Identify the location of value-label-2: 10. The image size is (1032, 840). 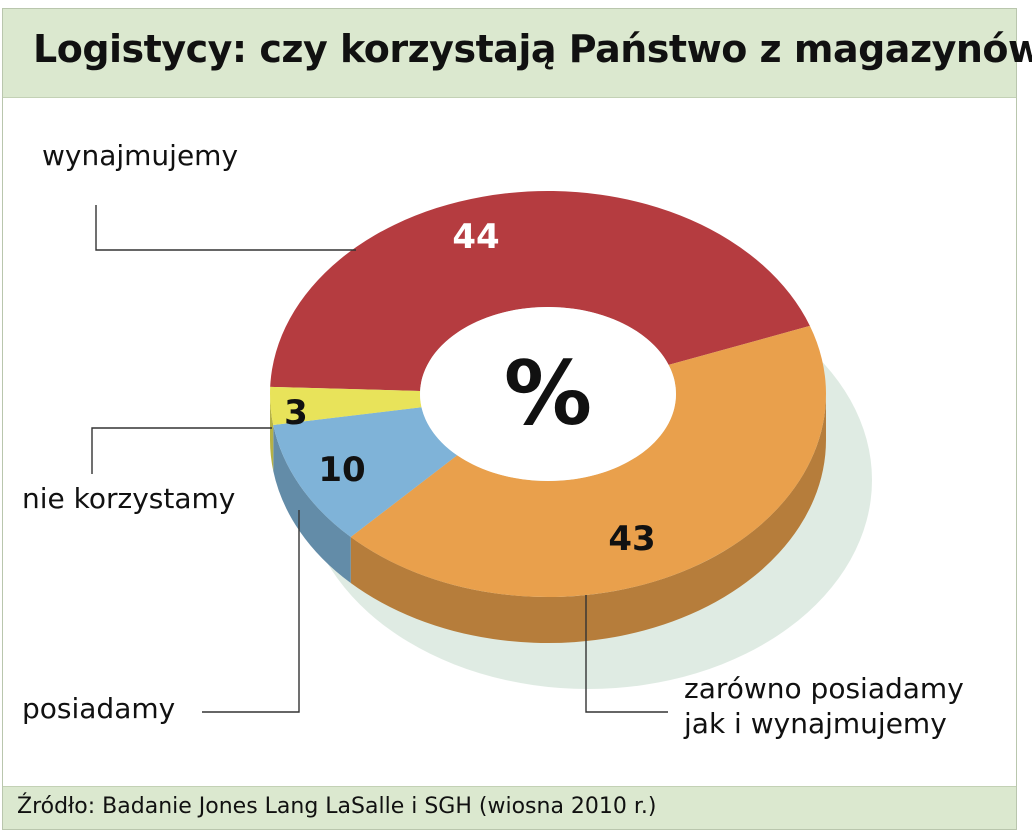
(341, 470).